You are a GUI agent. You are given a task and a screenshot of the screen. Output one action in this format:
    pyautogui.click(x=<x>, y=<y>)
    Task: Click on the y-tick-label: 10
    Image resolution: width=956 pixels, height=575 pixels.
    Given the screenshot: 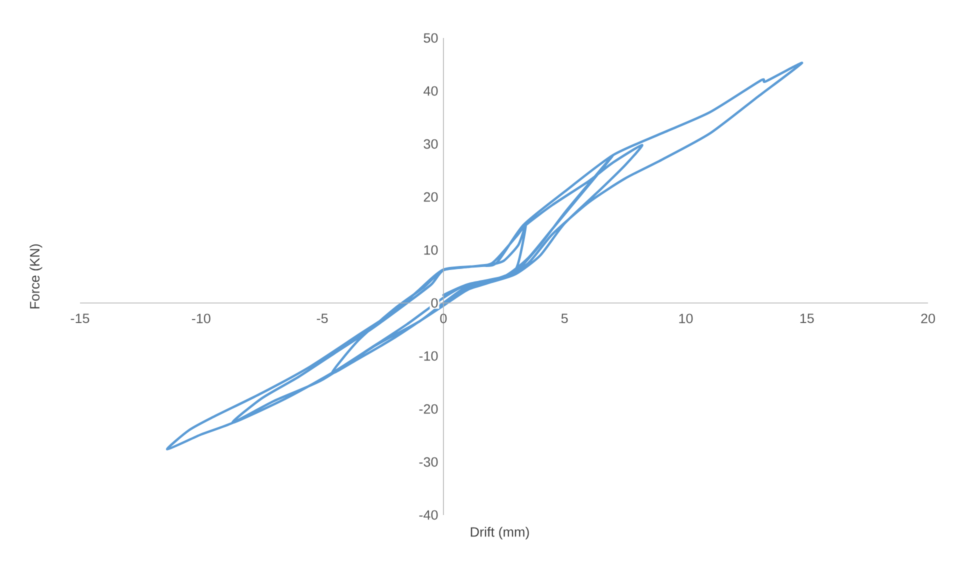 What is the action you would take?
    pyautogui.click(x=431, y=250)
    